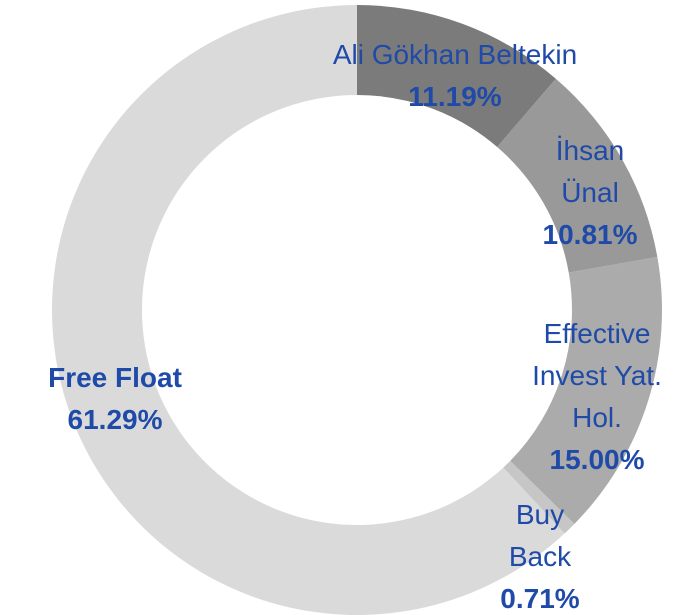 This screenshot has height=615, width=700. I want to click on slice-label: Buy Back 0.71%, so click(540, 554).